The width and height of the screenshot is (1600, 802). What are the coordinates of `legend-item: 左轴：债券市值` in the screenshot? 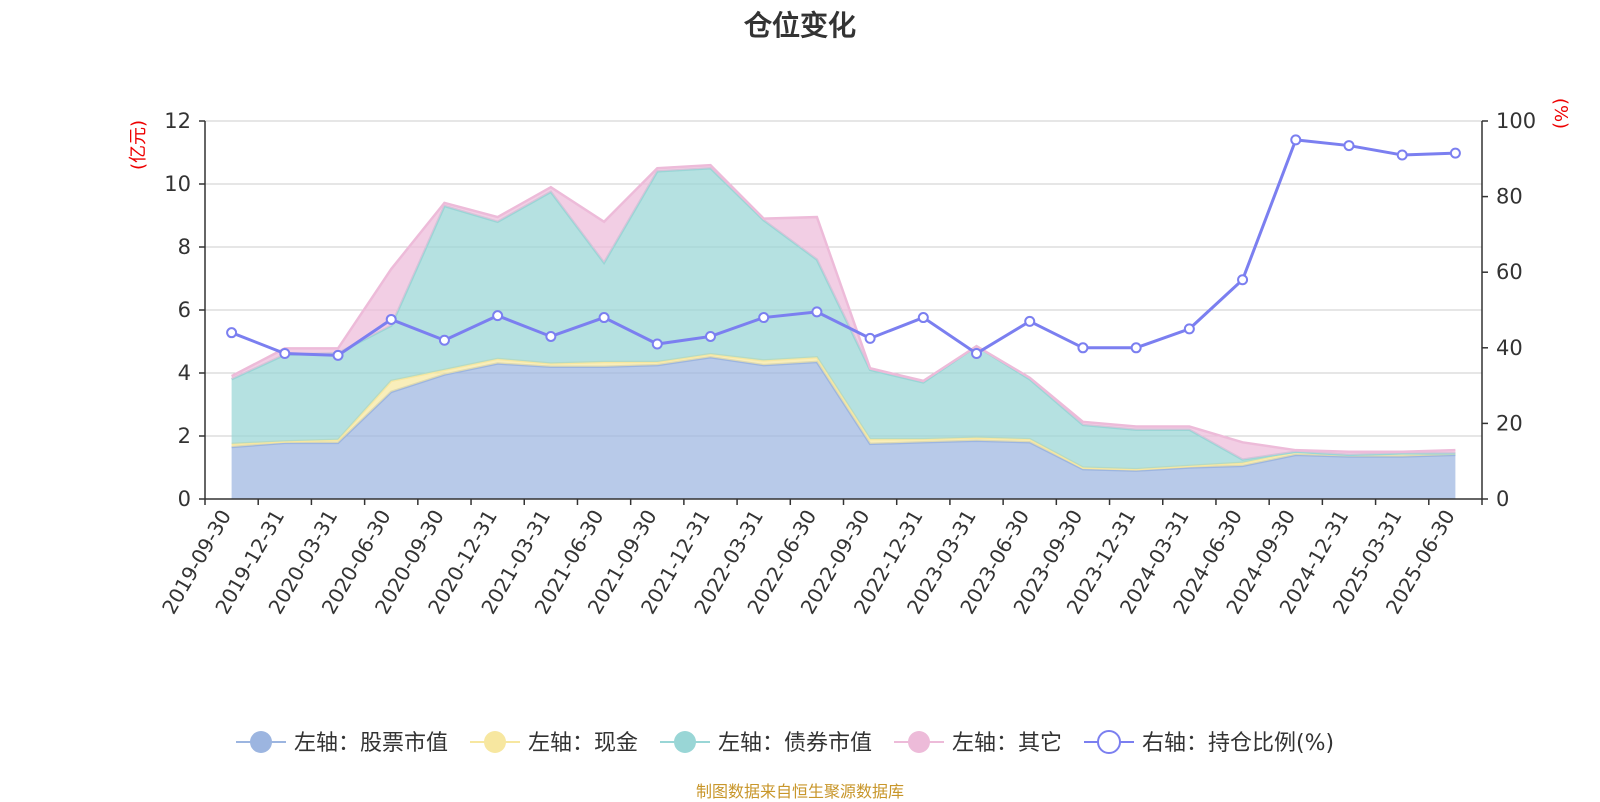 It's located at (766, 743).